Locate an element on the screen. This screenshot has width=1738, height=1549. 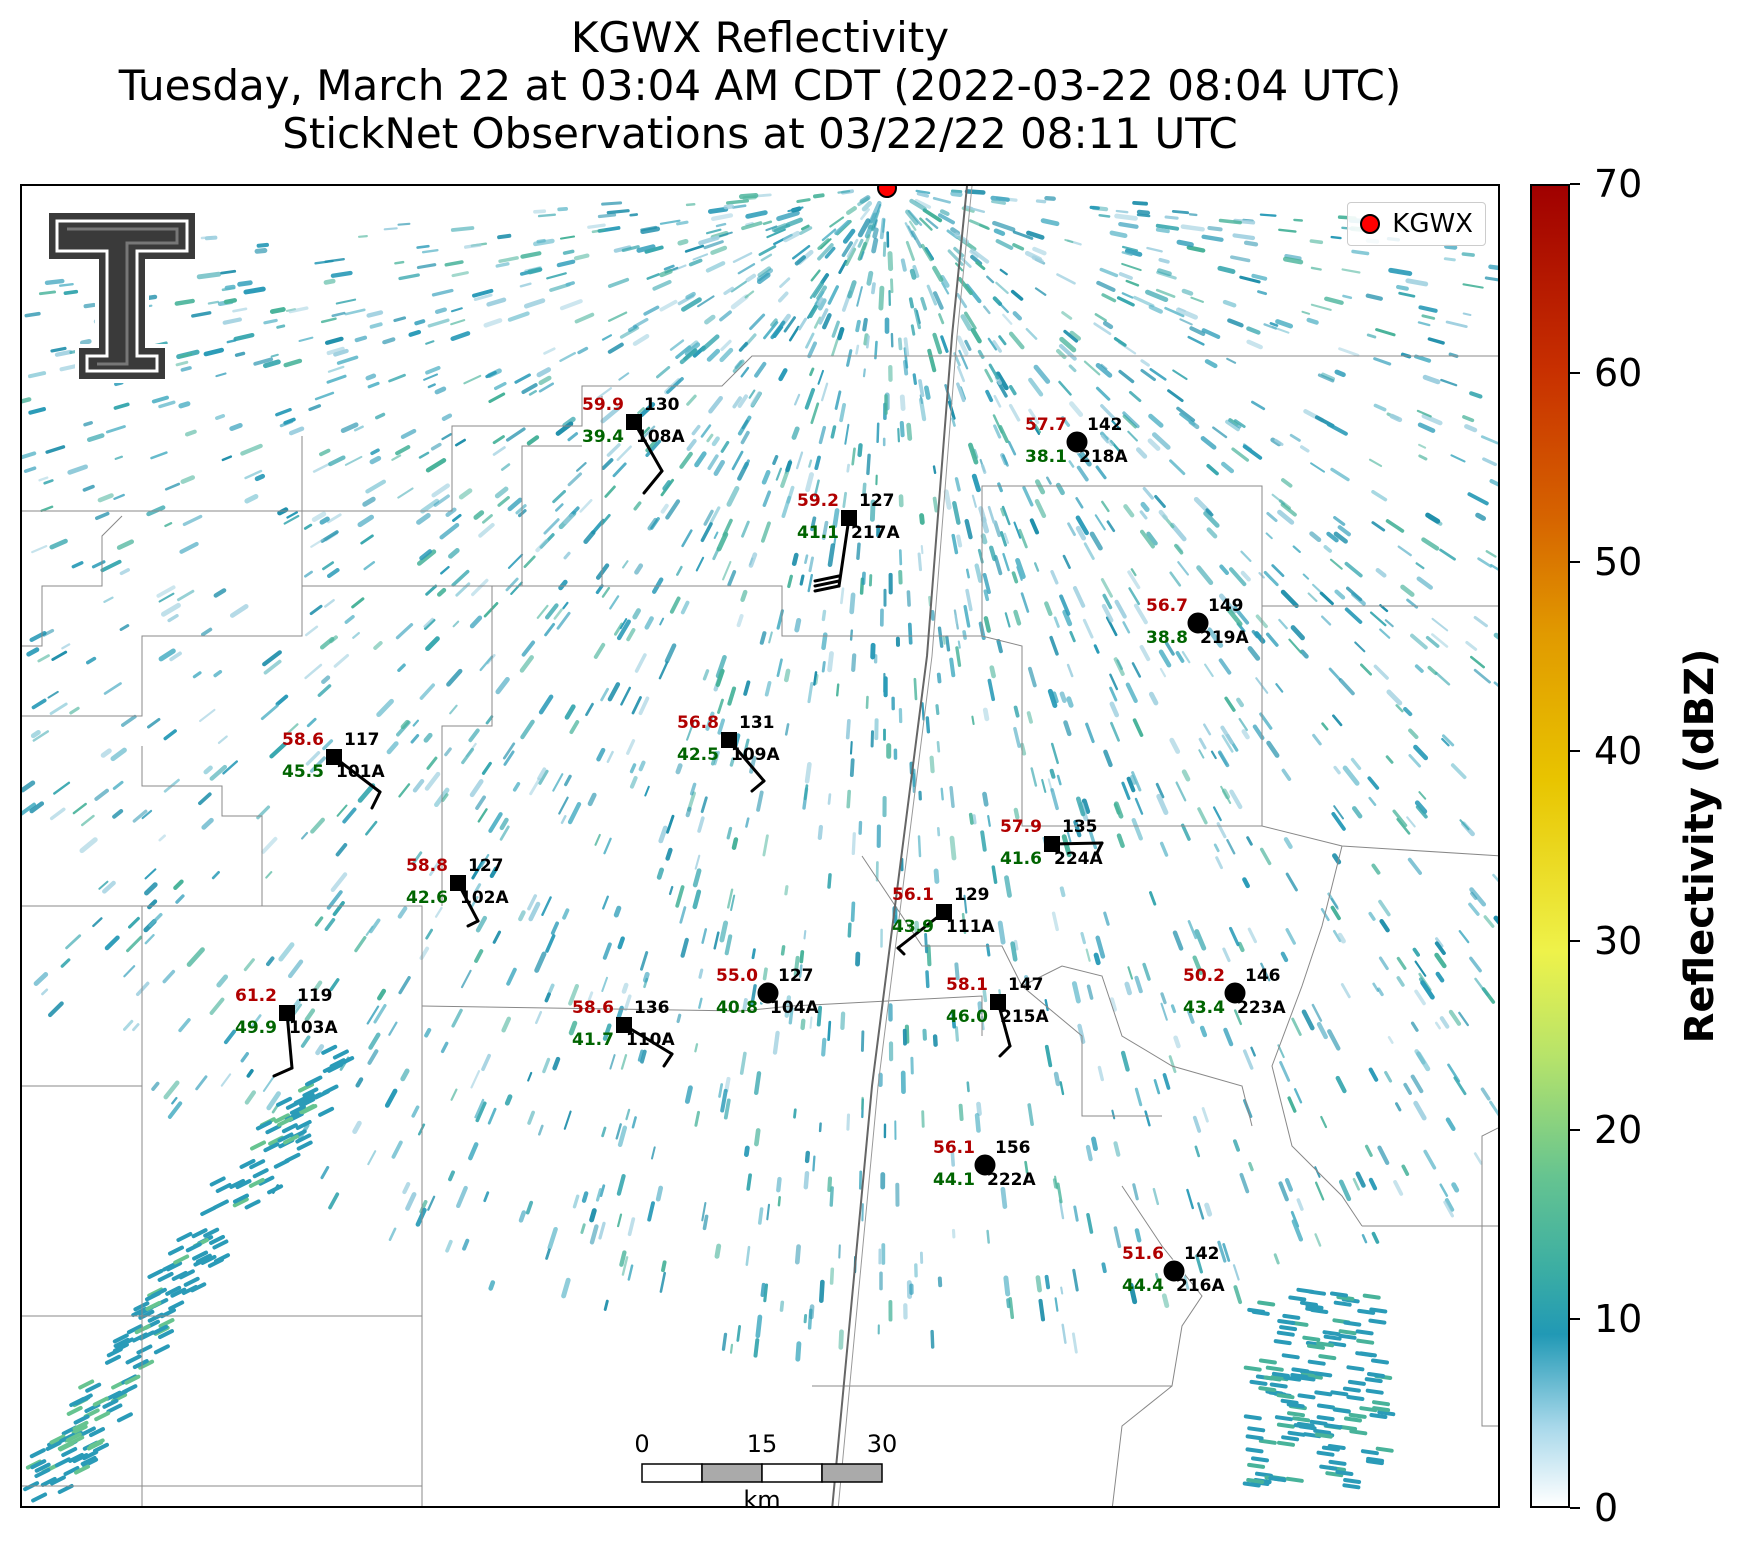
colorbar-tick-label: 70 is located at coordinates (1618, 184).